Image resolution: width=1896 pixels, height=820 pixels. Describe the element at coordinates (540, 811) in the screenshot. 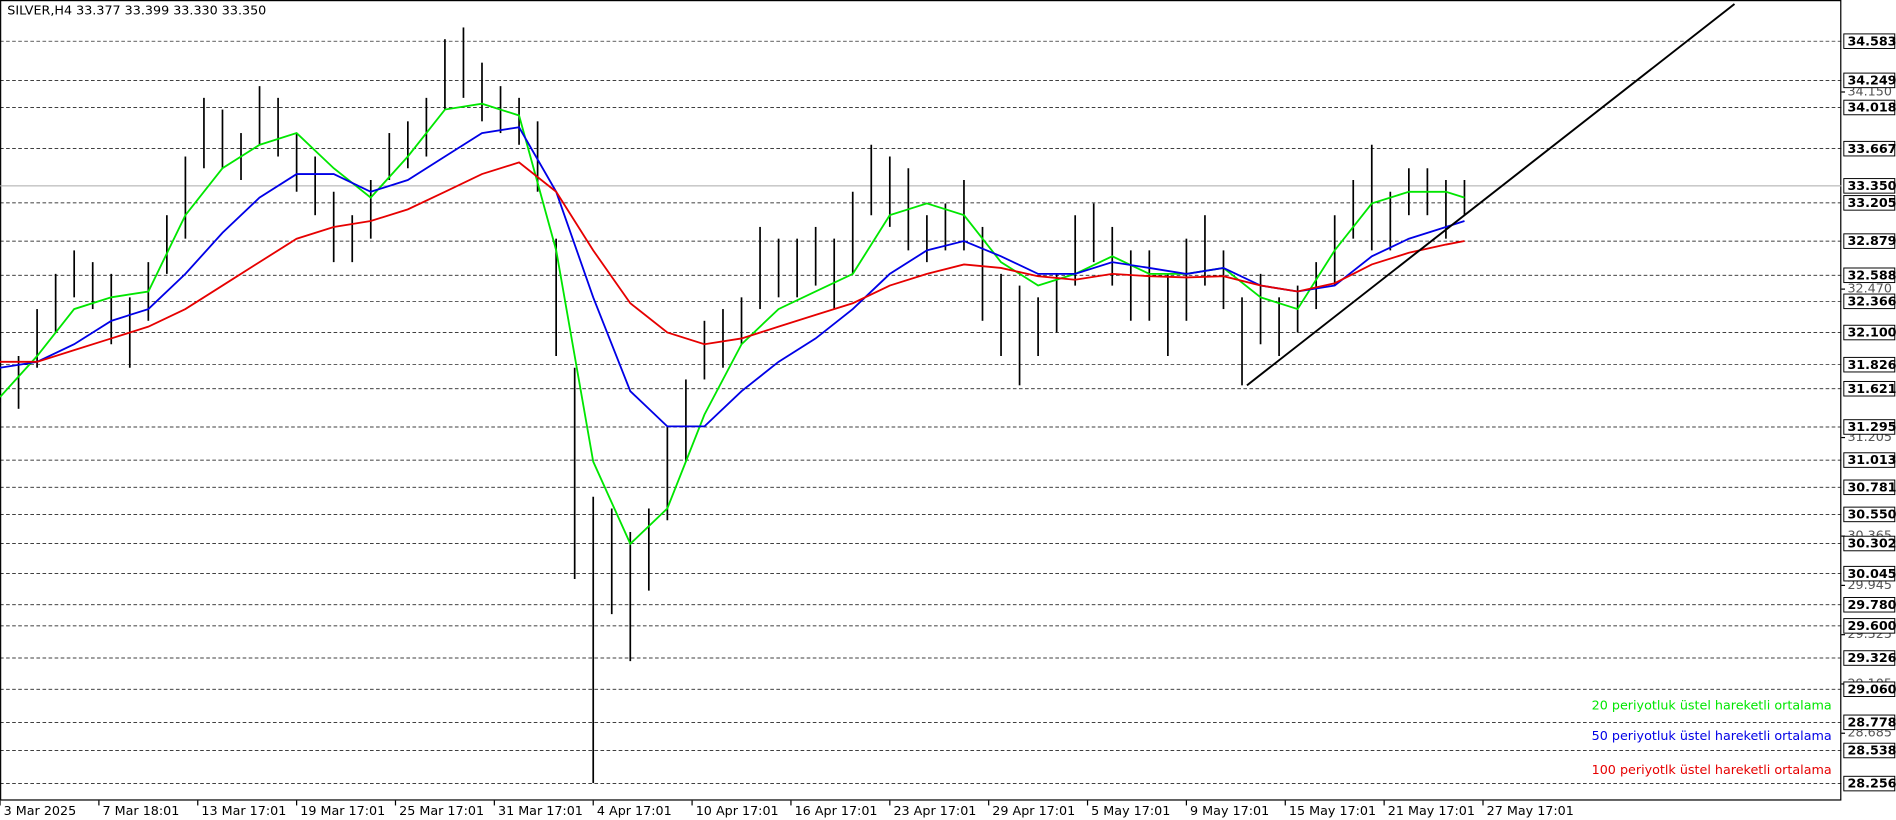

I see `x-tick-label: 31 Mar 17:01` at that location.